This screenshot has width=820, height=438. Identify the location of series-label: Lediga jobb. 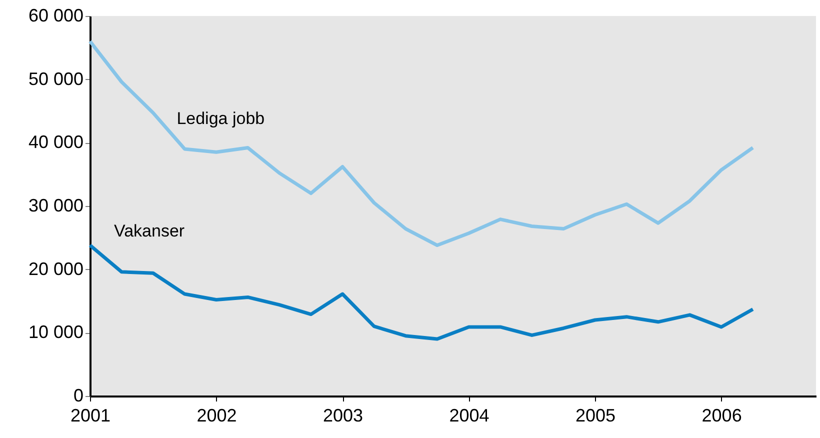
(220, 118).